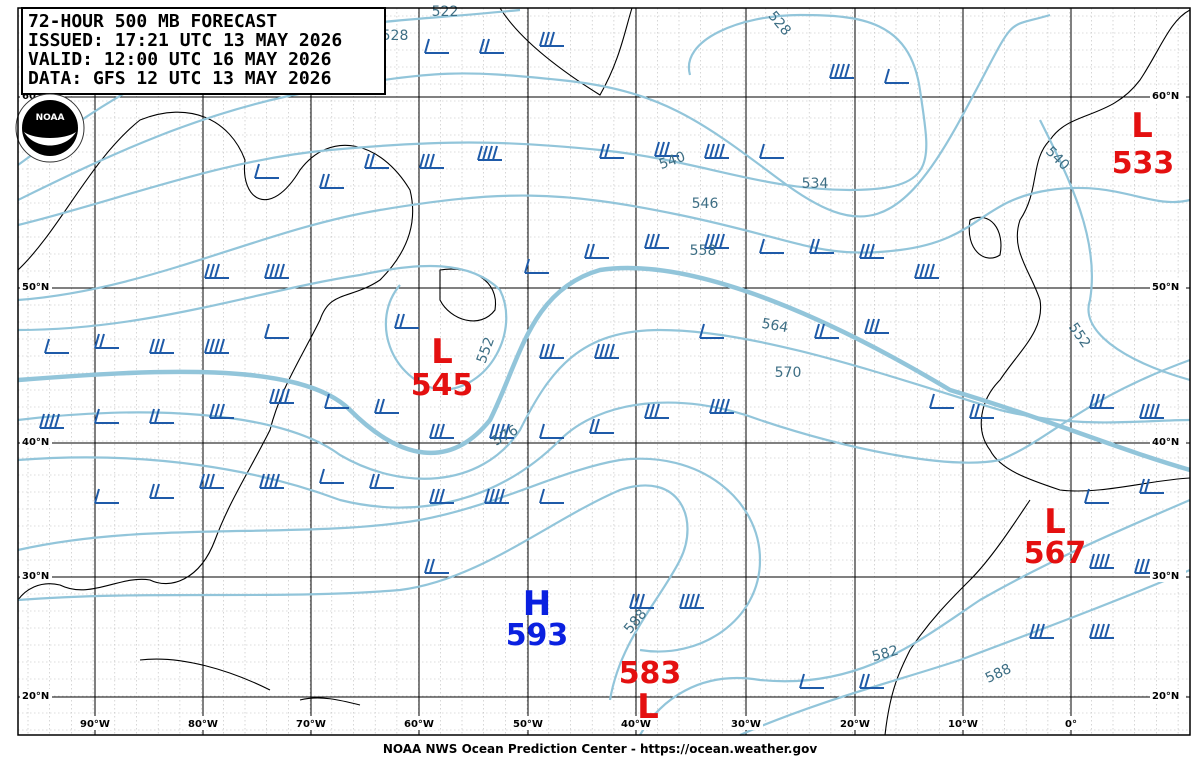 The image size is (1200, 764). I want to click on center-letter: L, so click(1055, 522).